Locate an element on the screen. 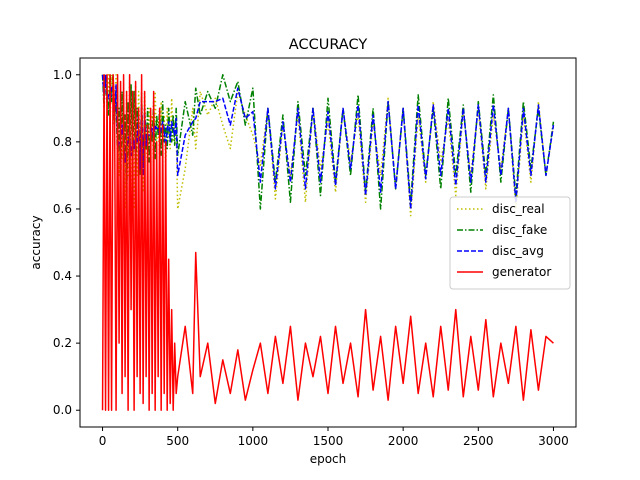  x-tick-label: 1000 is located at coordinates (253, 441).